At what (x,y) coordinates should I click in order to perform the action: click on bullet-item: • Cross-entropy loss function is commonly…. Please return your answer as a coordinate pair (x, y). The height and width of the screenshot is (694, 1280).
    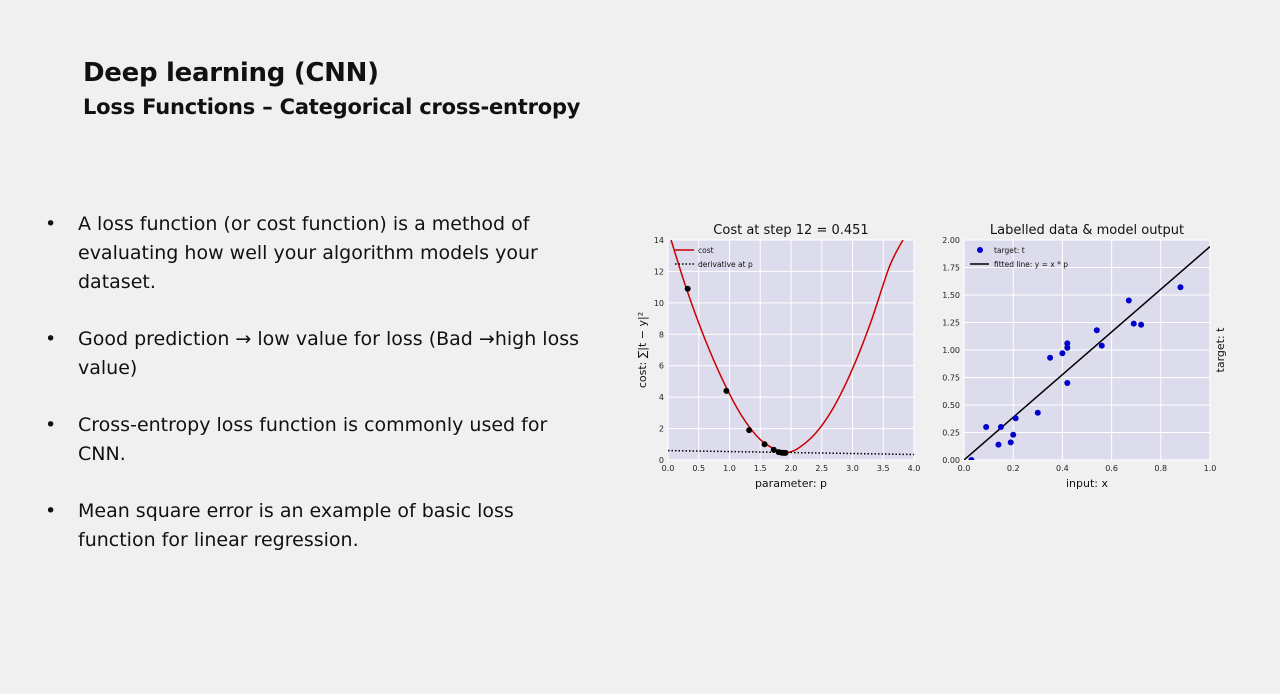
    Looking at the image, I should click on (315, 440).